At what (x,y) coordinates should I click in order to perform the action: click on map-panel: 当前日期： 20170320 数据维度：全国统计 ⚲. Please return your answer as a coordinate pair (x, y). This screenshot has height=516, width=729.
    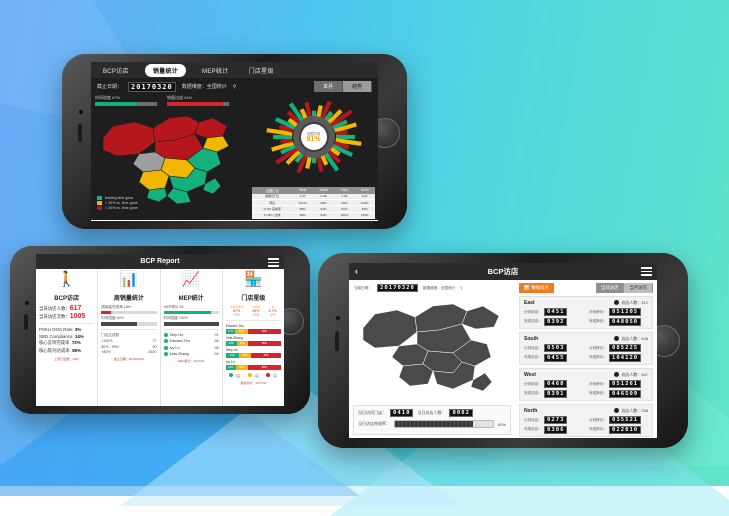
    Looking at the image, I should click on (432, 359).